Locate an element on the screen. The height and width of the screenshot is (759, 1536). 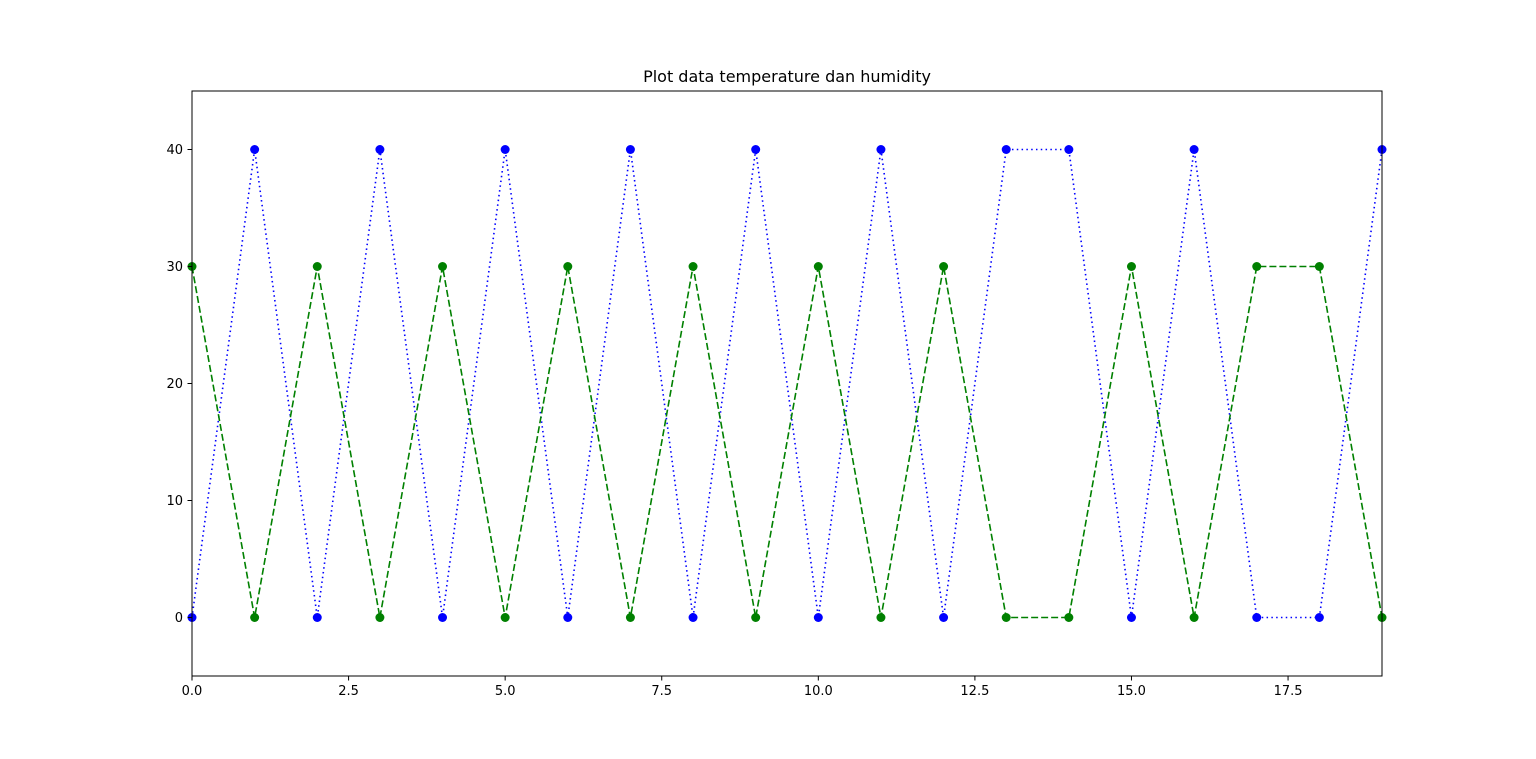
y-tick-label: 20 is located at coordinates (174, 384).